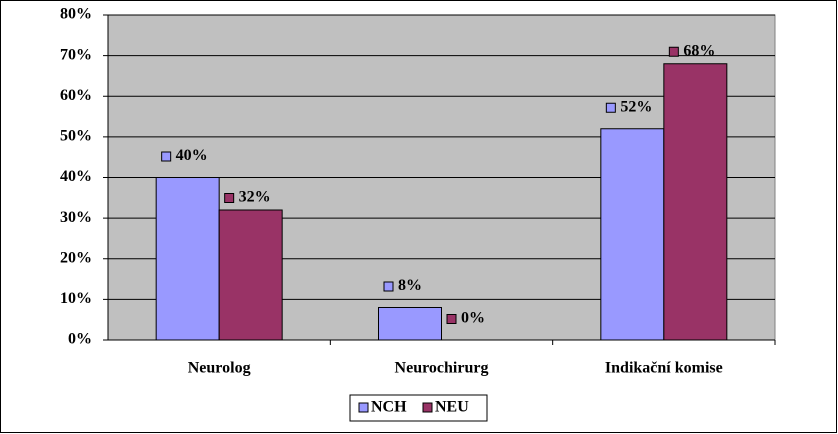  What do you see at coordinates (192, 155) in the screenshot?
I see `data-label: 40%` at bounding box center [192, 155].